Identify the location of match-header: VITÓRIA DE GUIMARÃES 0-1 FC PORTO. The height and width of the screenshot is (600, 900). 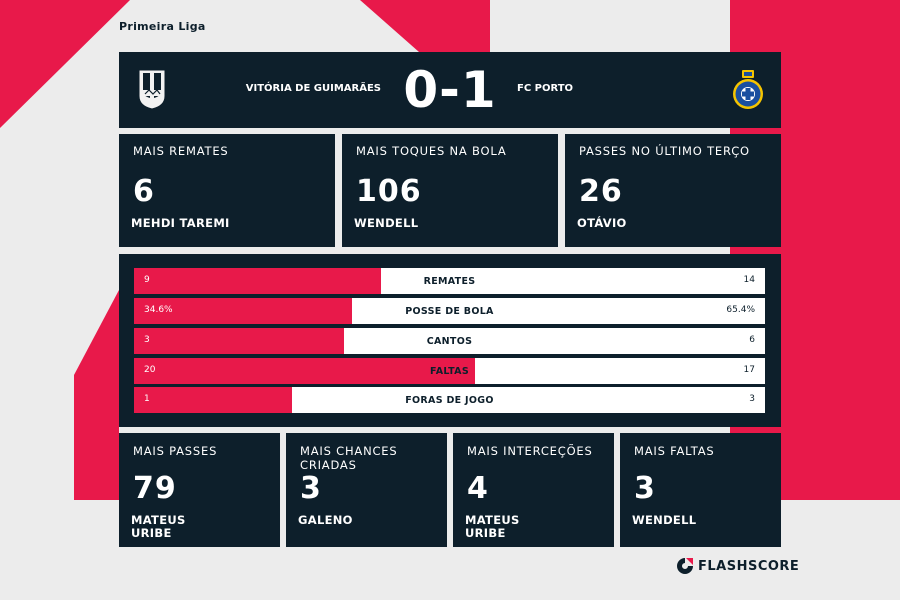
(450, 90).